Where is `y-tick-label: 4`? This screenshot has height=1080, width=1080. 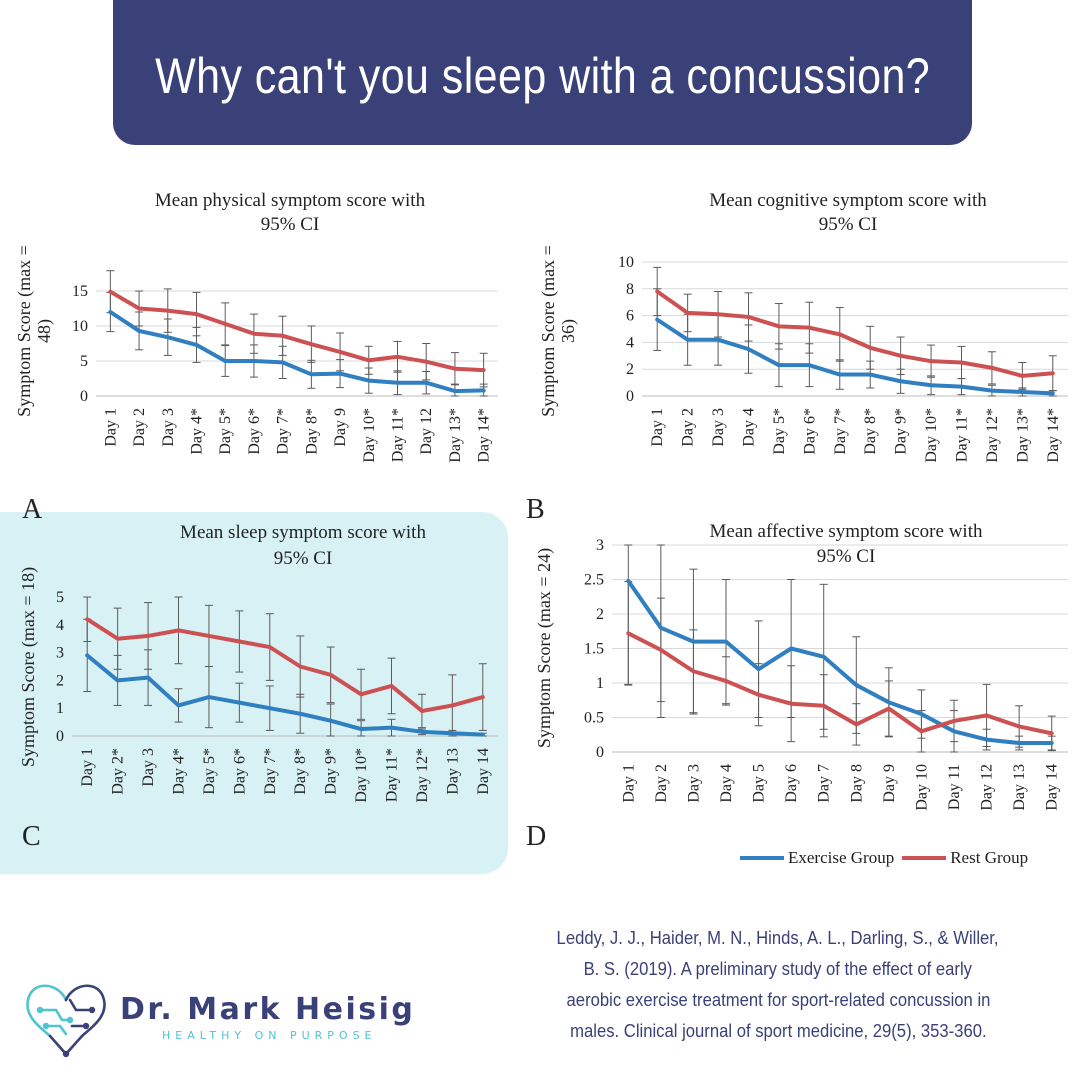 y-tick-label: 4 is located at coordinates (60, 625).